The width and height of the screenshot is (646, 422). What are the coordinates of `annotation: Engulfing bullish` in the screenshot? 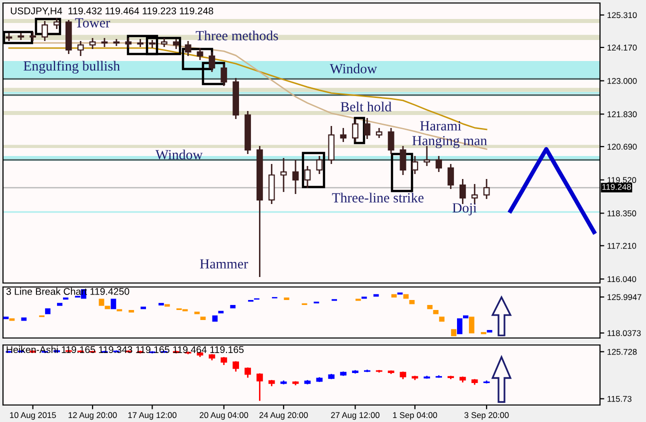 It's located at (72, 67).